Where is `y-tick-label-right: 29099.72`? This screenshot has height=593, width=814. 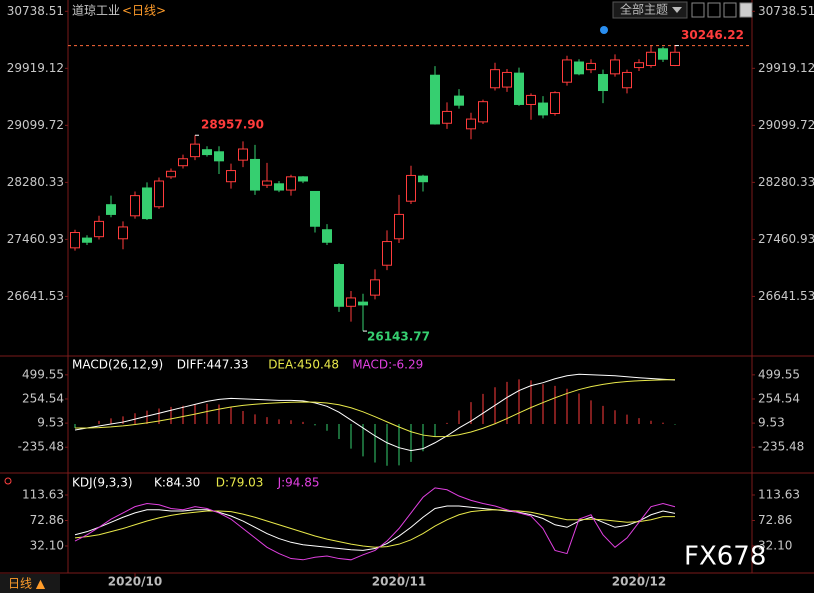 y-tick-label-right: 29099.72 is located at coordinates (786, 125).